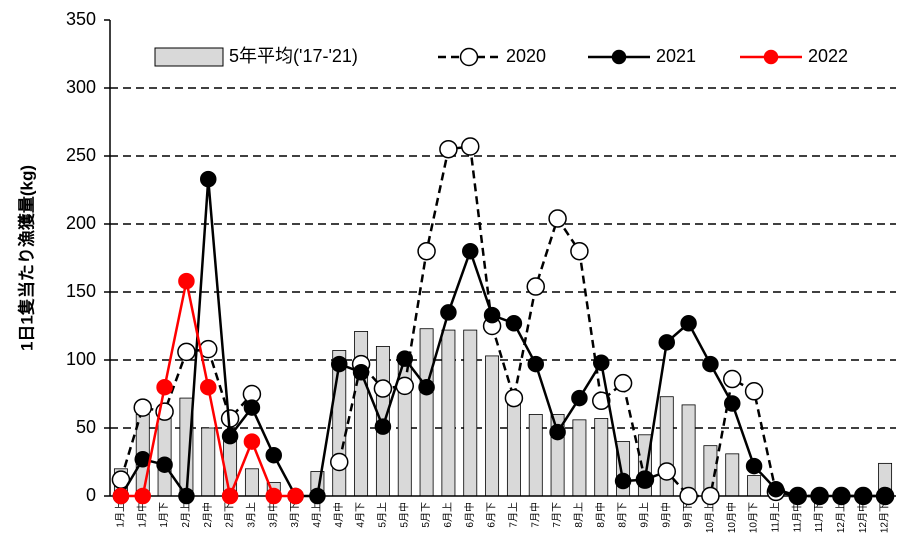  I want to click on x-tick-label: 3月下, so click(295, 515).